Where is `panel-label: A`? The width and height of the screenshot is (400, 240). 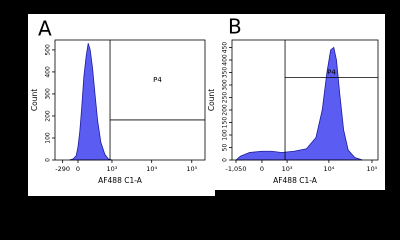
panel-label: A is located at coordinates (45, 29).